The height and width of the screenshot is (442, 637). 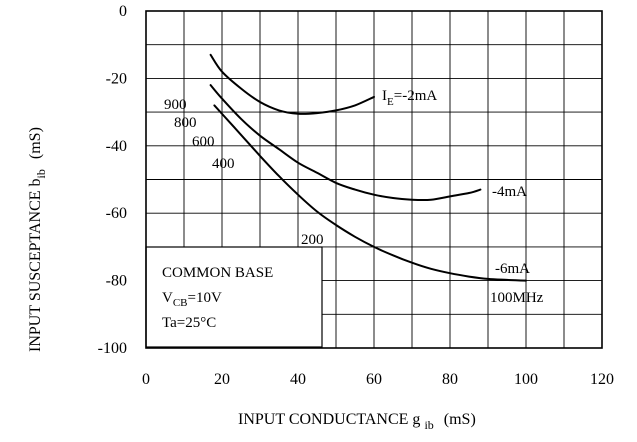 What do you see at coordinates (345, 143) in the screenshot?
I see `series-line-ie-4ma` at bounding box center [345, 143].